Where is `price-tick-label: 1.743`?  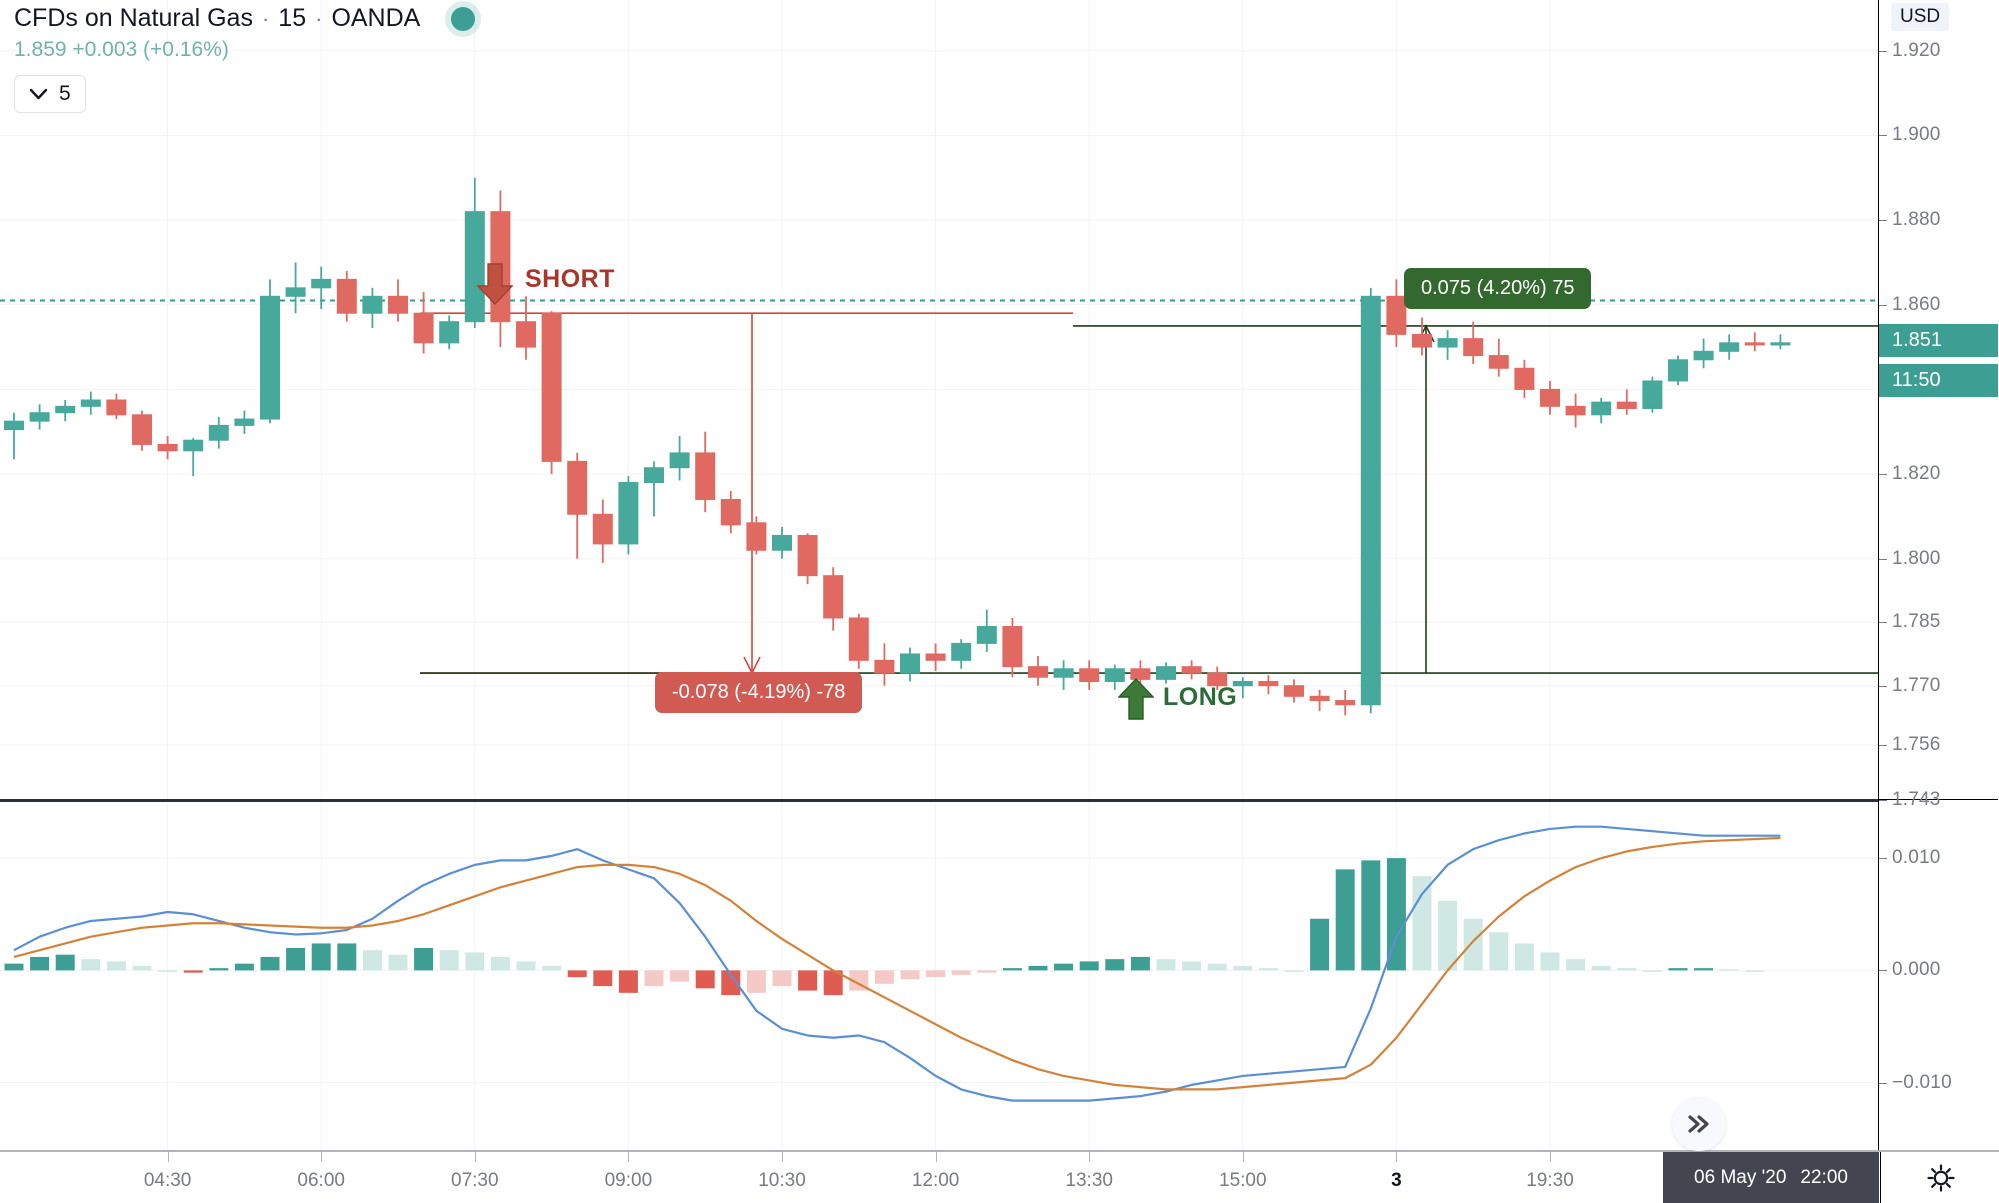 price-tick-label: 1.743 is located at coordinates (1916, 799).